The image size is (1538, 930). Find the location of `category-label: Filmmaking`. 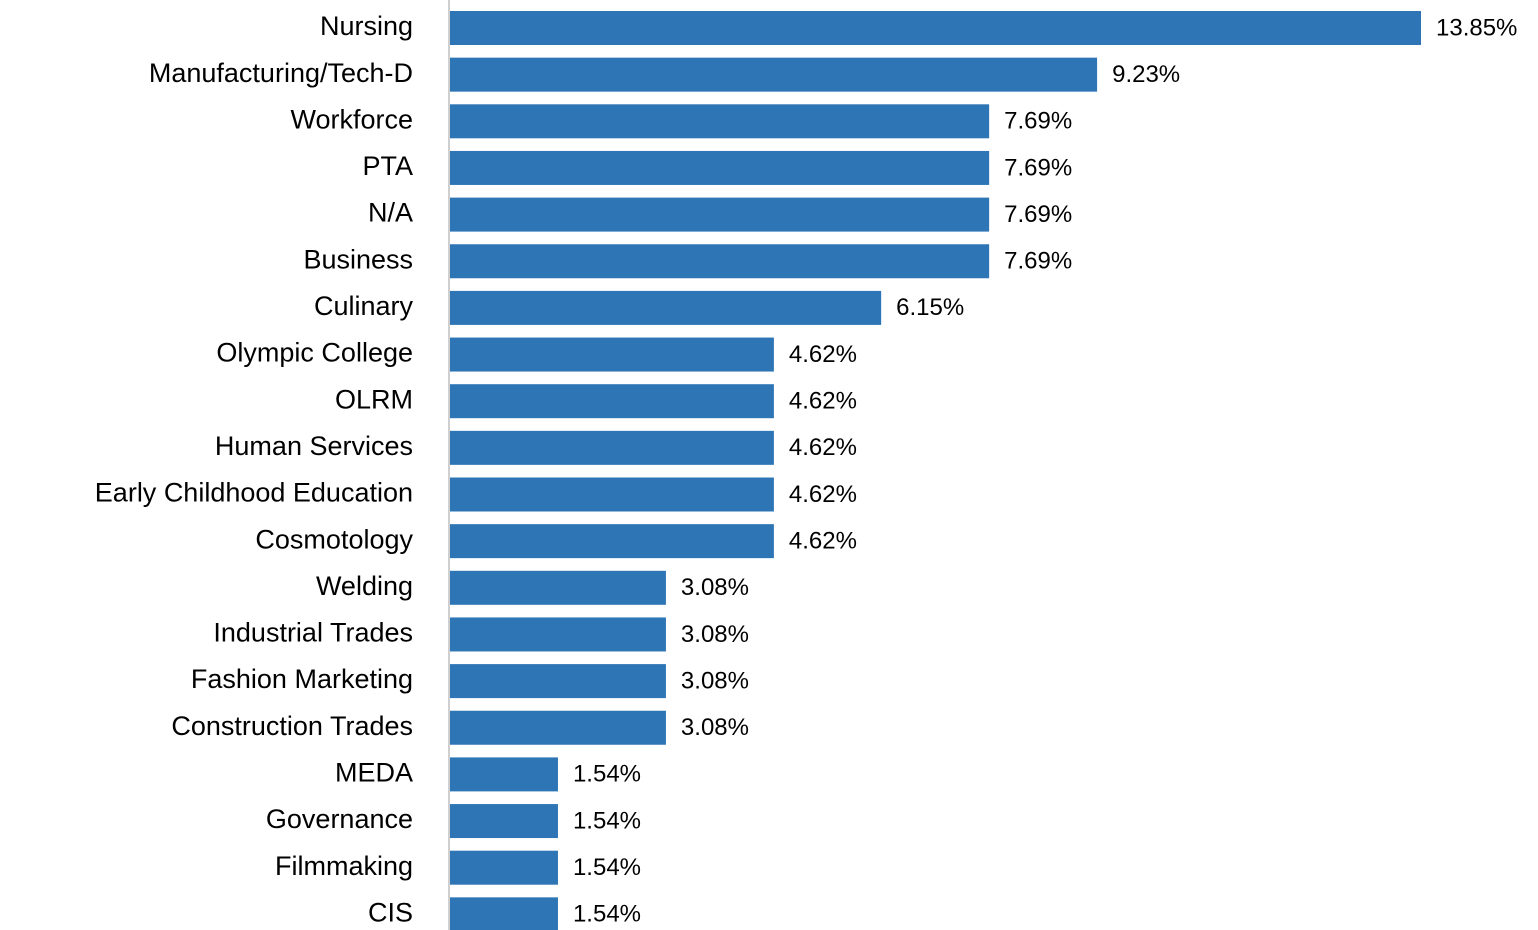

category-label: Filmmaking is located at coordinates (344, 866).